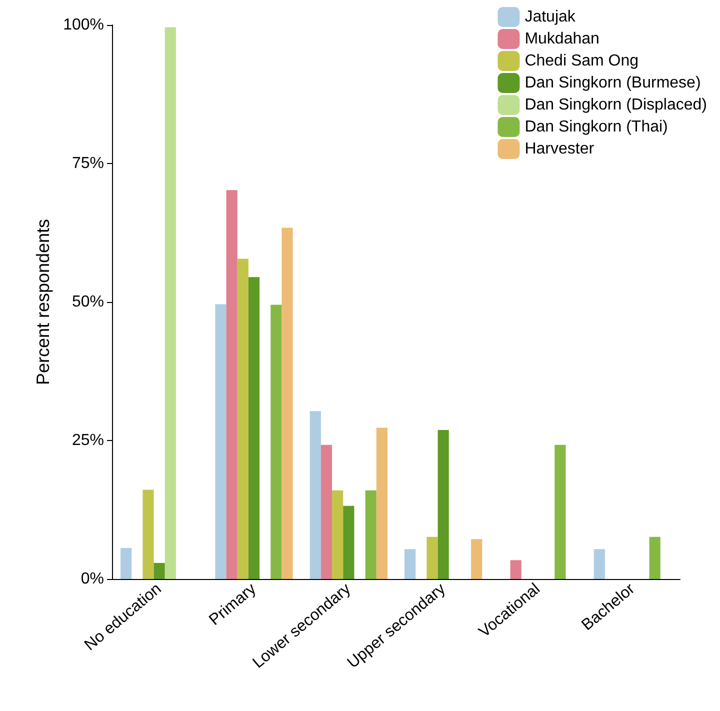  I want to click on legend-label: Harvester, so click(559, 149).